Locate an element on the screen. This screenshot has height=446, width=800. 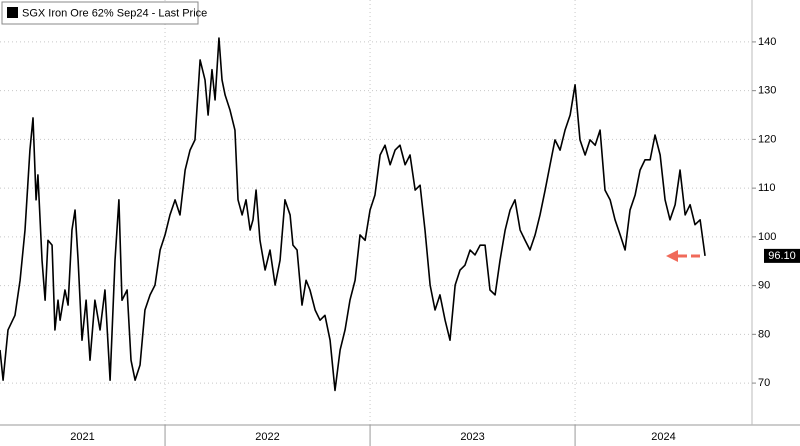
legend-swatch is located at coordinates (12, 12).